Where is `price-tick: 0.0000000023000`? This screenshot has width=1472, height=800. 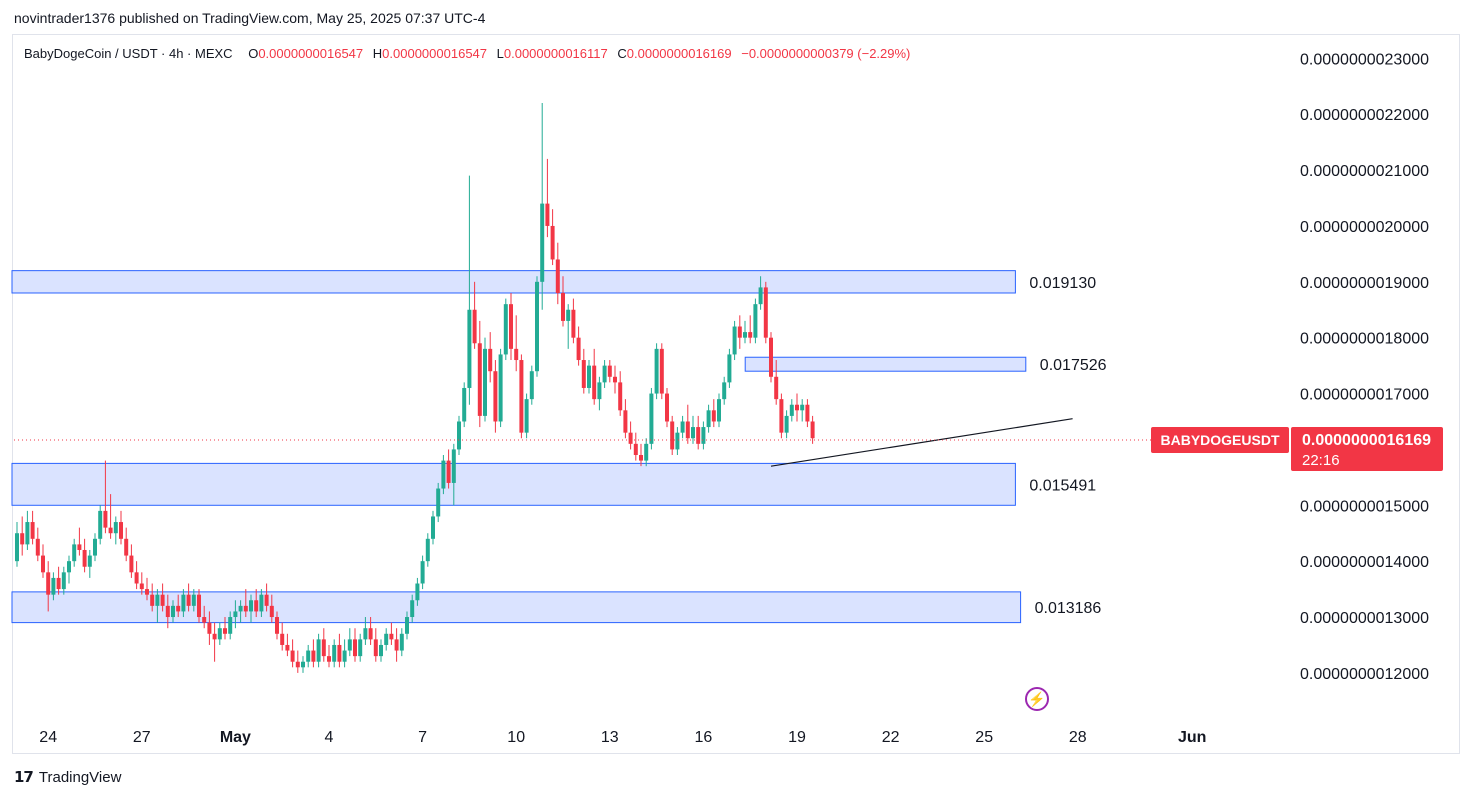 price-tick: 0.0000000023000 is located at coordinates (1364, 59).